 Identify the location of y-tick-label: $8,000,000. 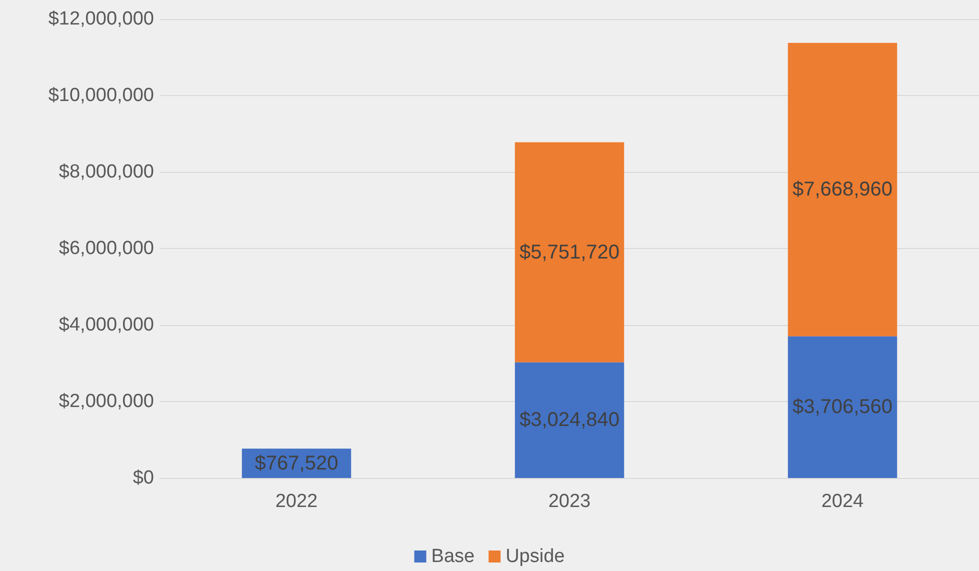
(106, 172).